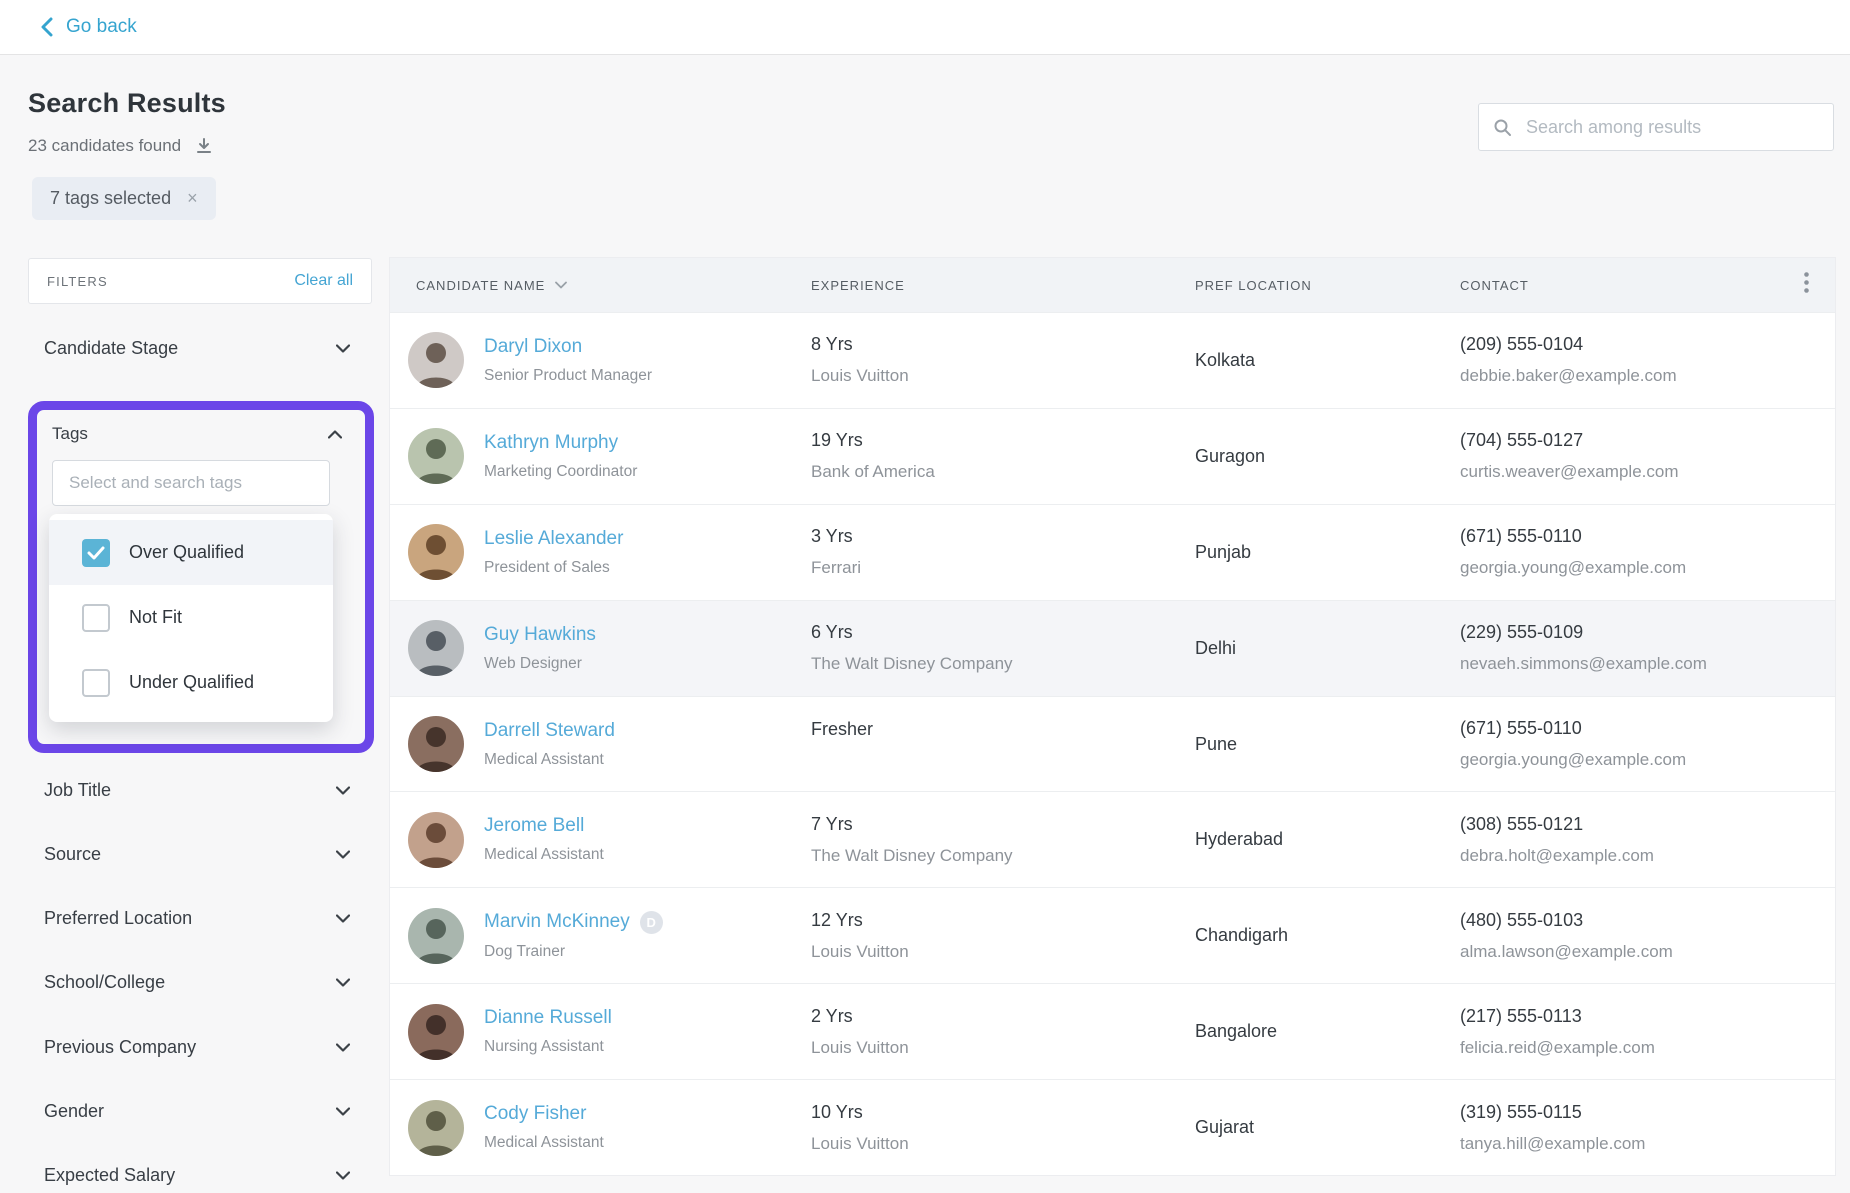 This screenshot has width=1850, height=1193. Describe the element at coordinates (1522, 919) in the screenshot. I see `phone: (480) 555-0103` at that location.